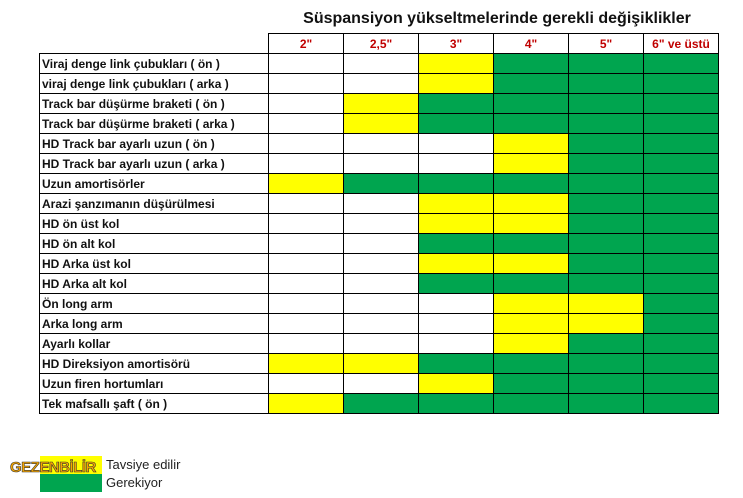  What do you see at coordinates (379, 83) in the screenshot?
I see `table-row: viraj denge link çubukları ( arka )` at bounding box center [379, 83].